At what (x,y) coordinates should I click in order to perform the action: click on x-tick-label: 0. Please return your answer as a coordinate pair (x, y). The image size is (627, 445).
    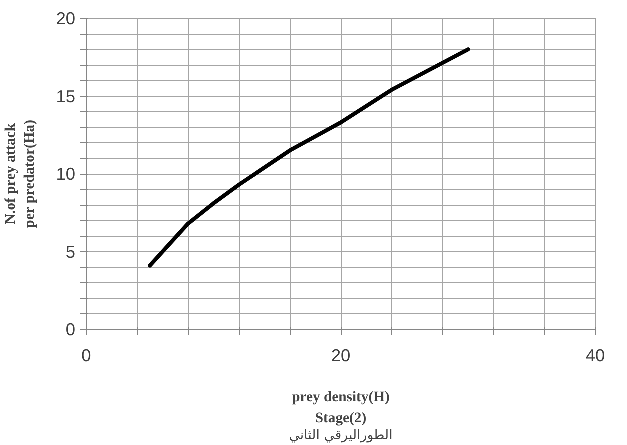
    Looking at the image, I should click on (87, 356).